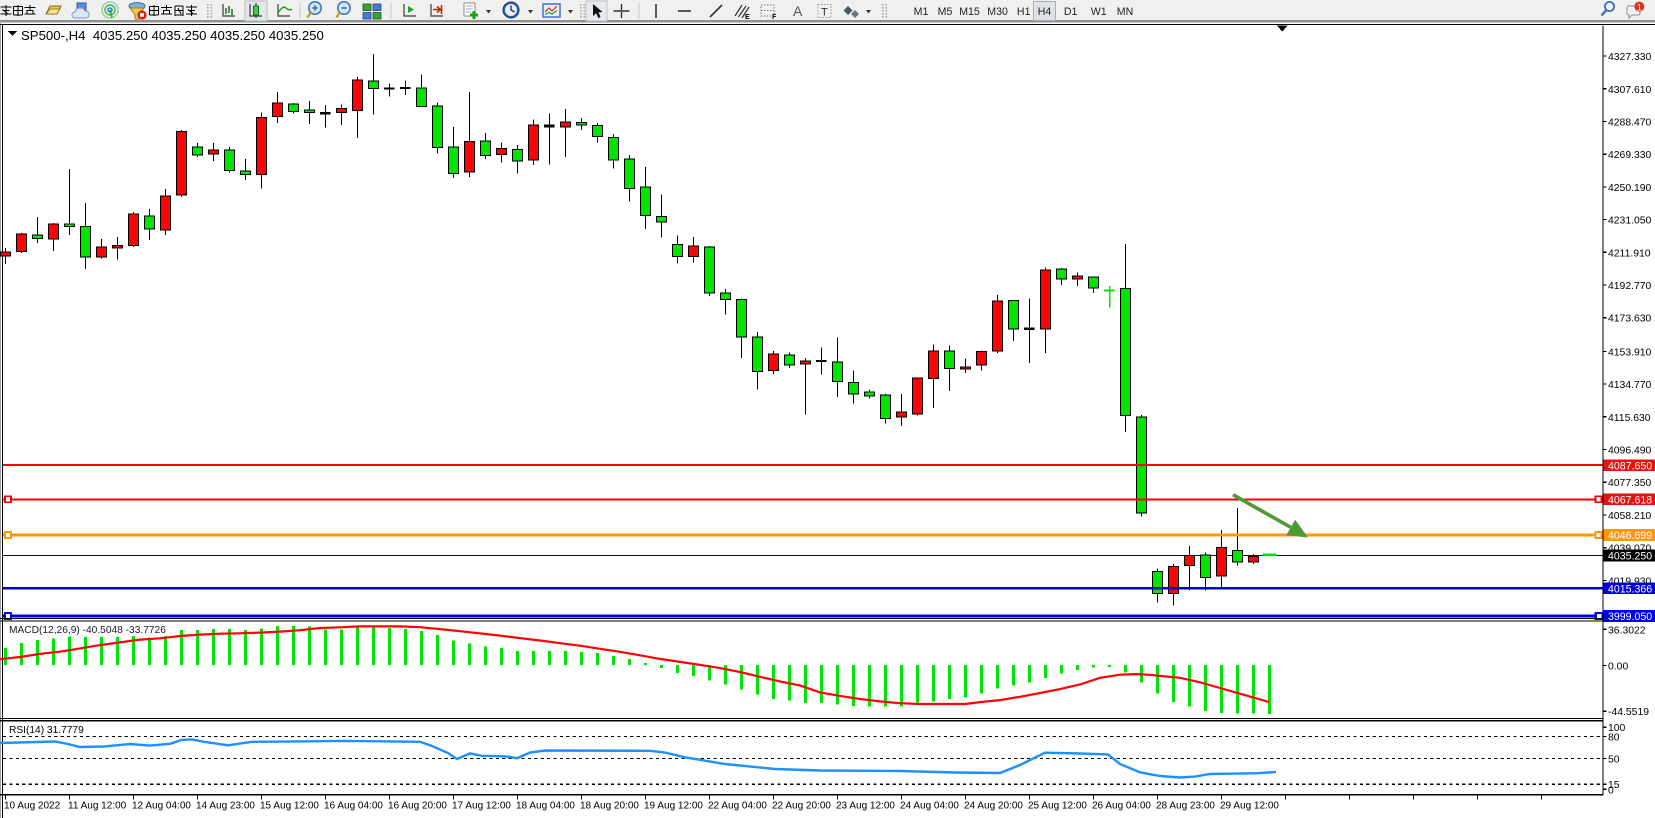  Describe the element at coordinates (1629, 418) in the screenshot. I see `svg-text: 4115.630` at that location.